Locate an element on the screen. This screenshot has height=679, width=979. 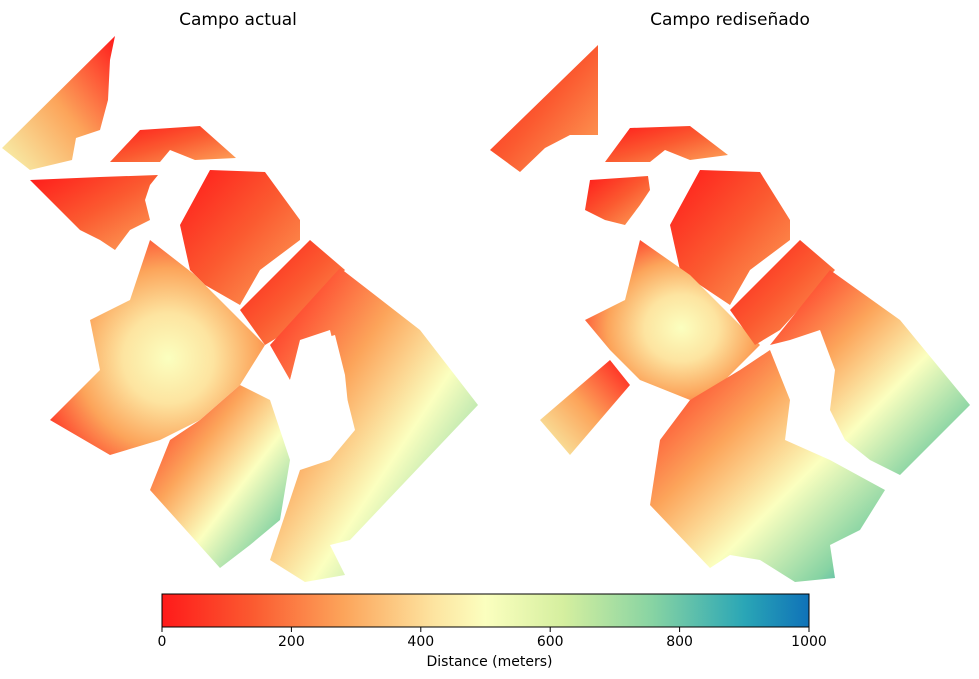
west-area is located at coordinates (585, 407).